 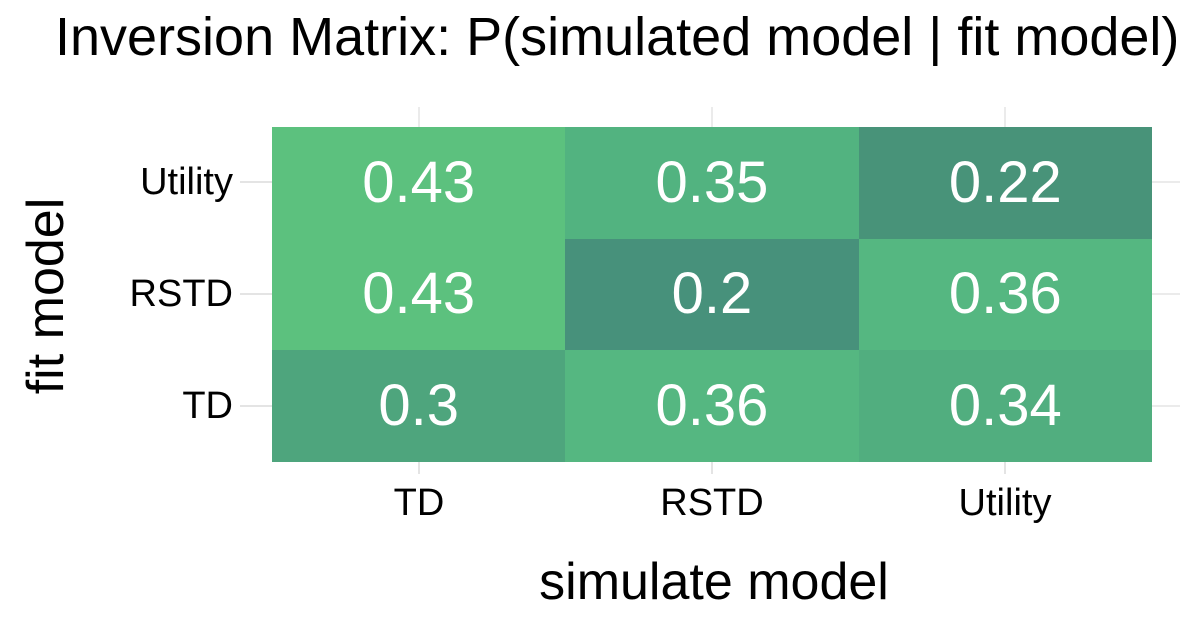 What do you see at coordinates (1005, 503) in the screenshot?
I see `x-tick-label-utility: Utility` at bounding box center [1005, 503].